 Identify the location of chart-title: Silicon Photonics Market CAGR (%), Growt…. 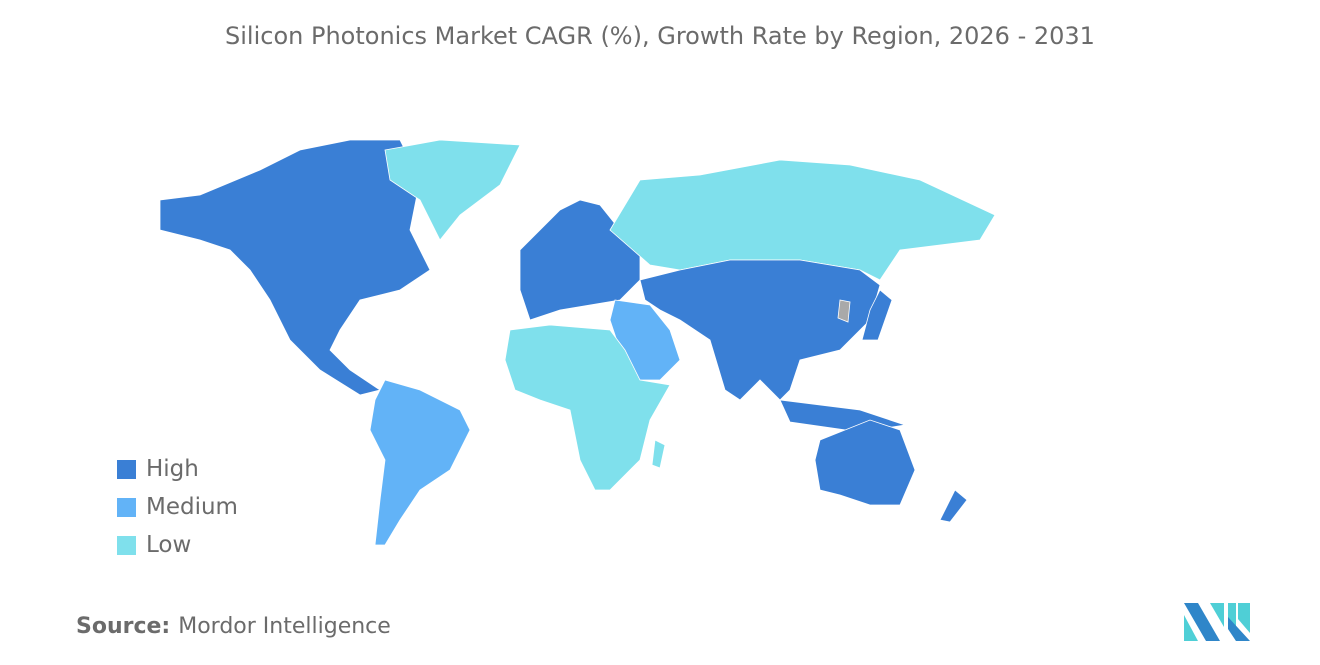
(660, 36).